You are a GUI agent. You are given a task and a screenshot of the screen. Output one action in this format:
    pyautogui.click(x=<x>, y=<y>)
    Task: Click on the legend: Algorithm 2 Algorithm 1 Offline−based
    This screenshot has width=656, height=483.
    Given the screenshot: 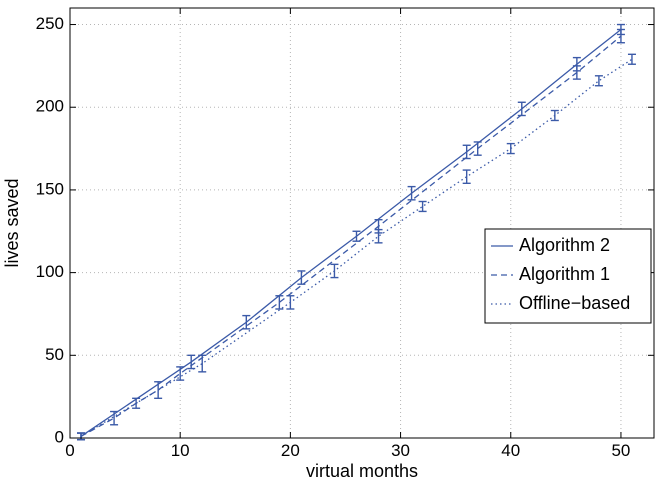 What is the action you would take?
    pyautogui.click(x=568, y=276)
    